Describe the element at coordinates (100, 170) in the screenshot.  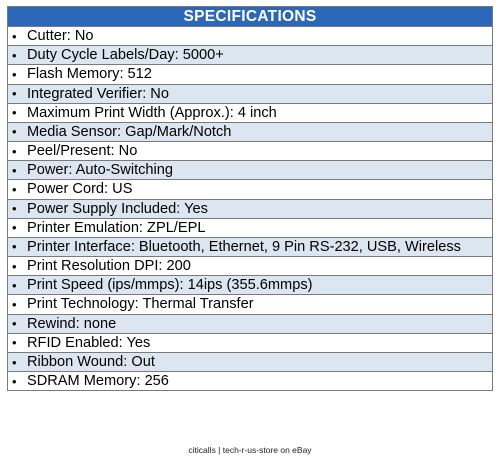
I see `spec-text: Power: Auto-Switching` at that location.